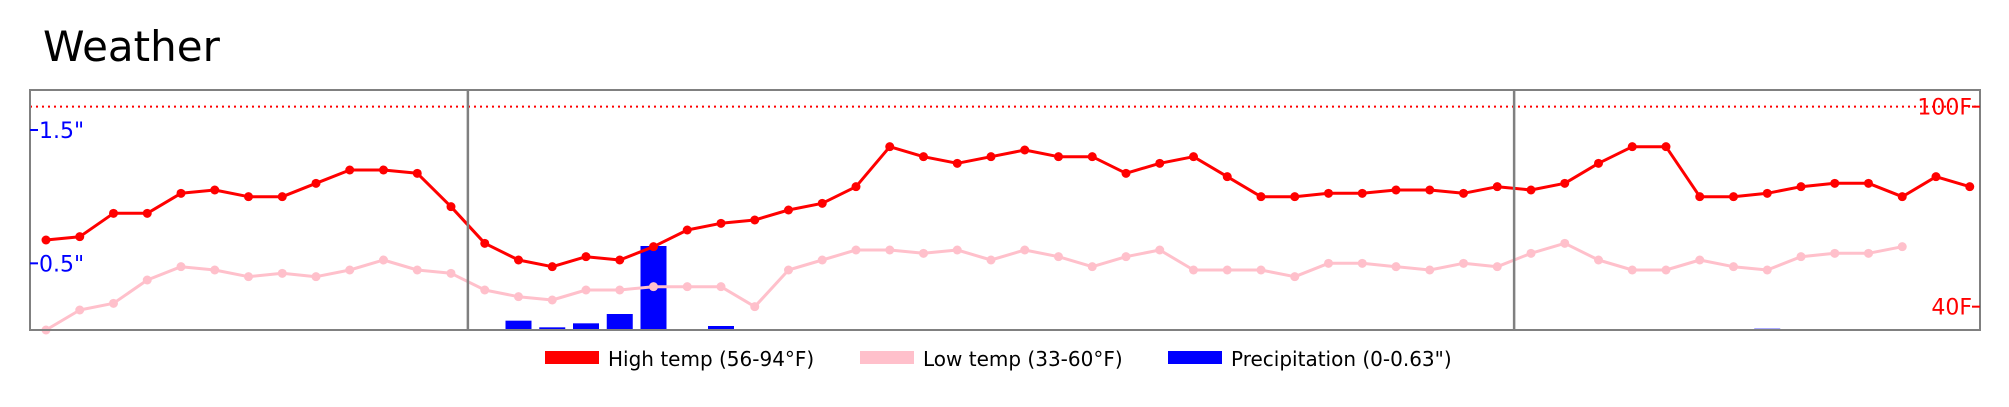 The image size is (2009, 407). Describe the element at coordinates (61, 264) in the screenshot. I see `precip-tick-label: 0.5"` at that location.